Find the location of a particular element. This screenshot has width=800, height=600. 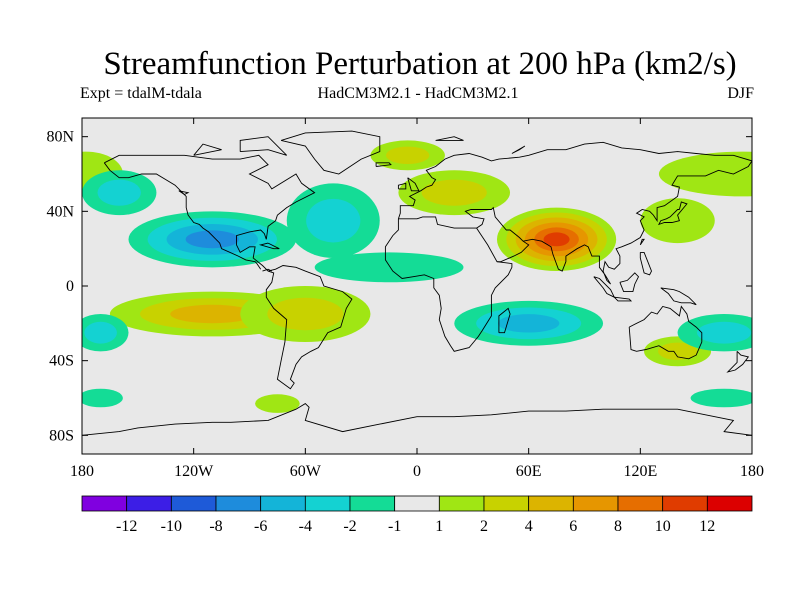

colorbar-label: 12 is located at coordinates (707, 526).